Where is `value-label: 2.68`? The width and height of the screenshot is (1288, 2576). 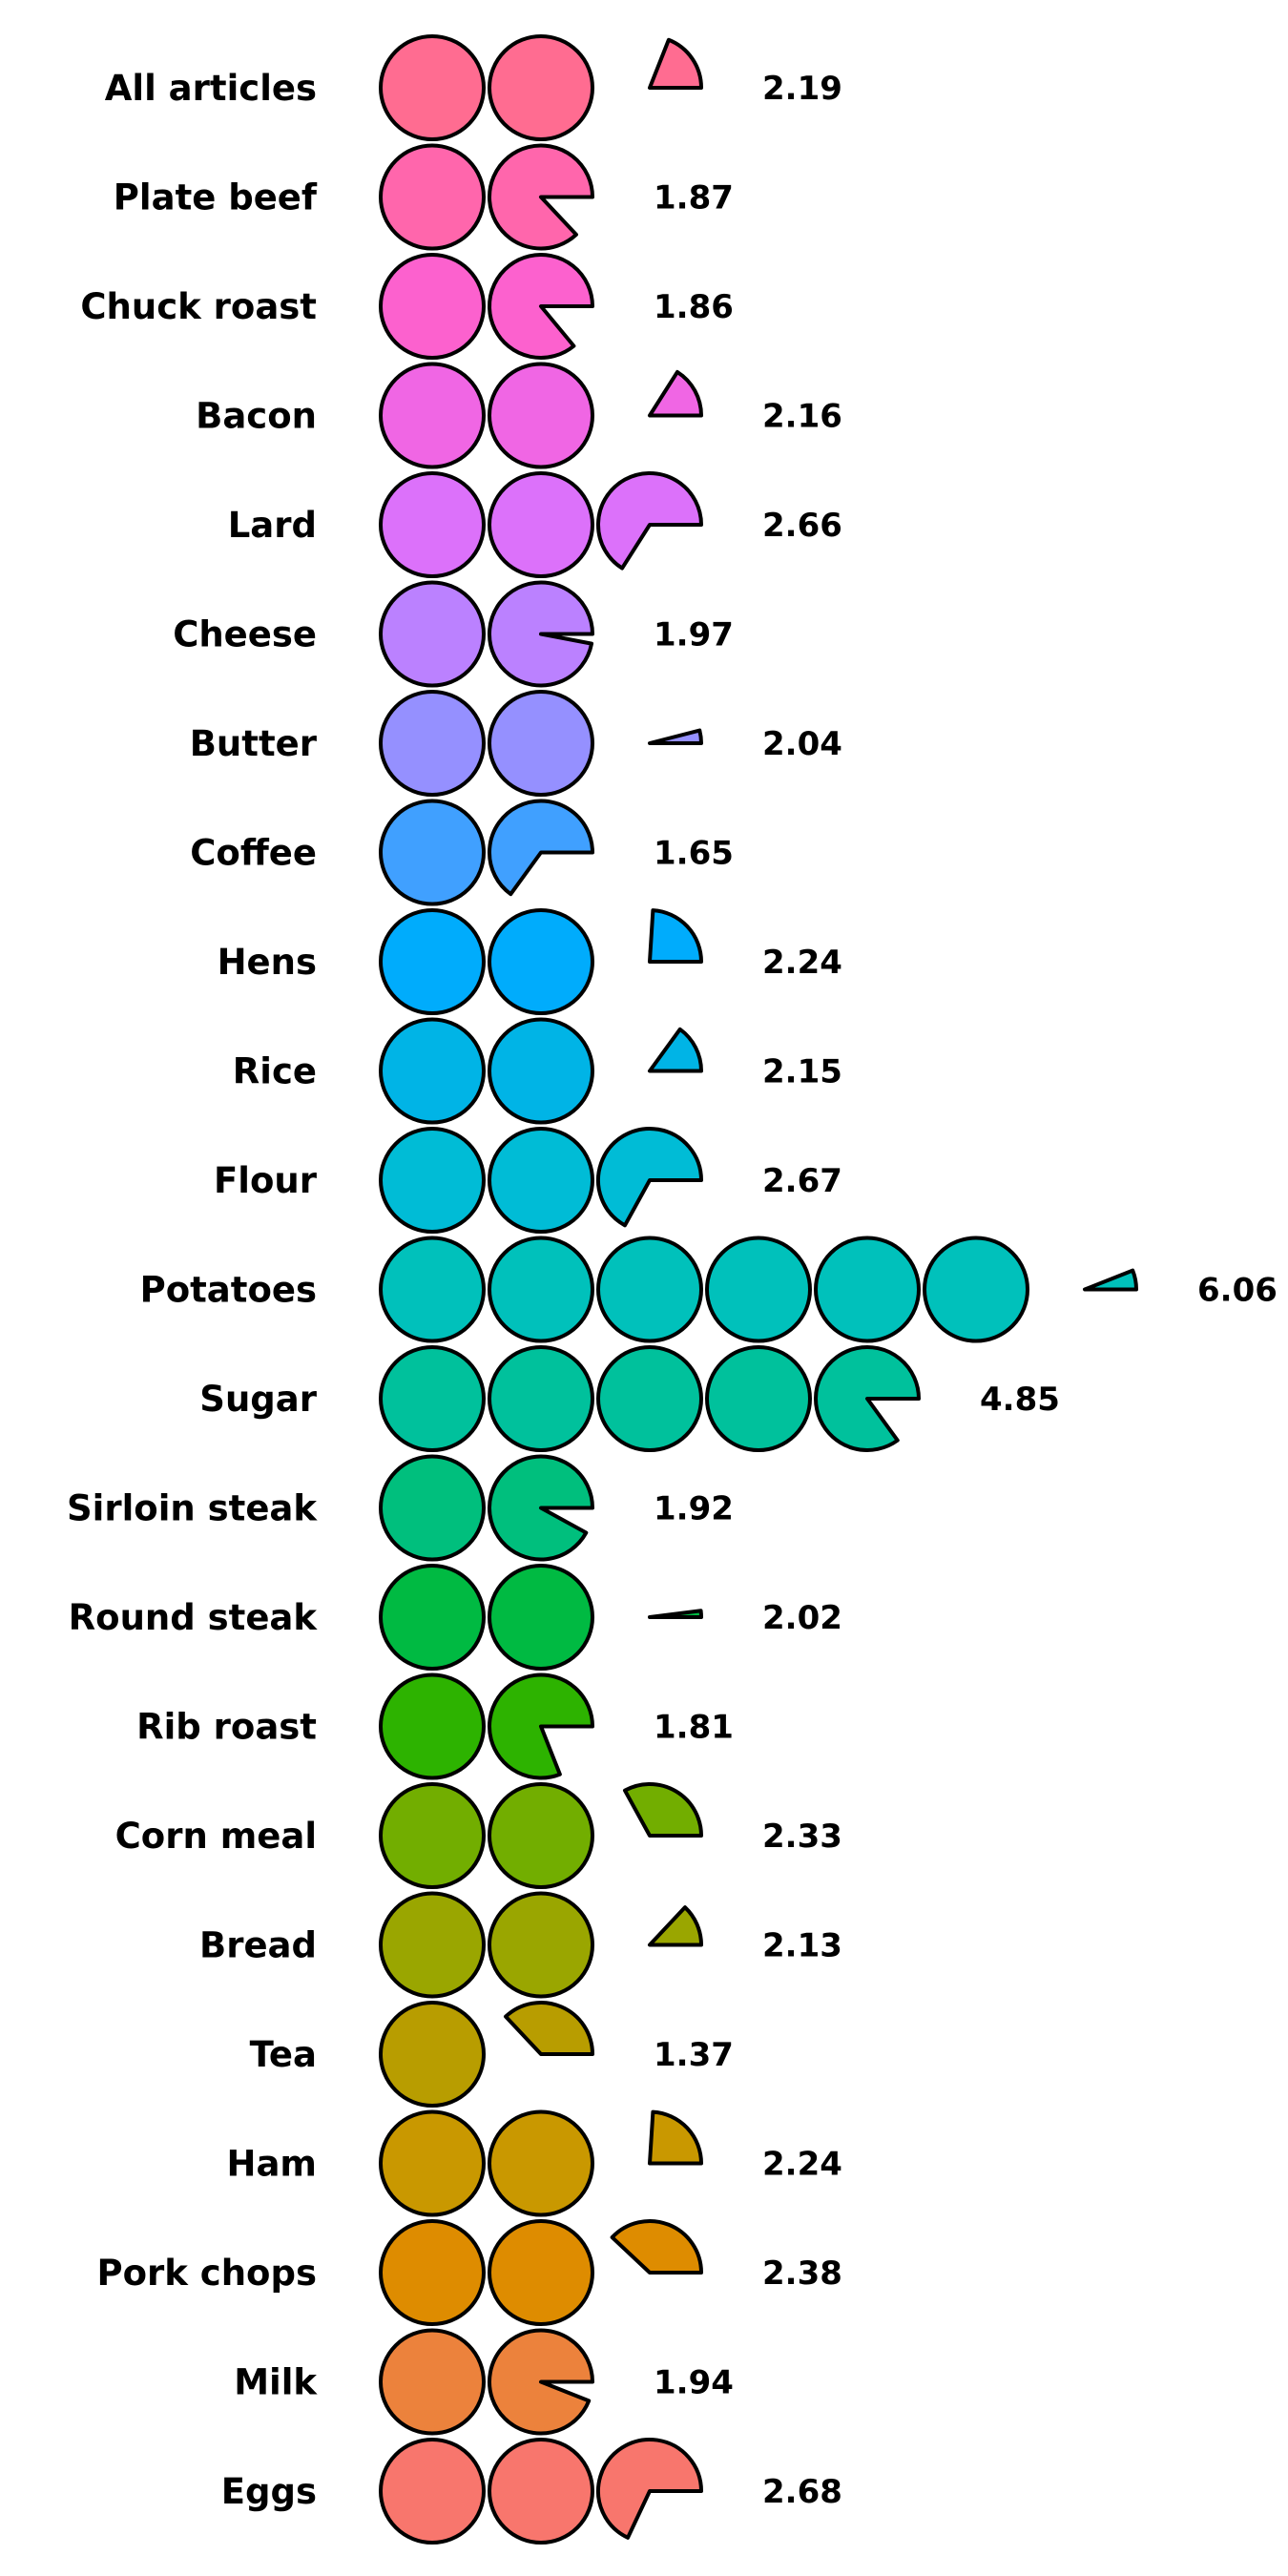
value-label: 2.68 is located at coordinates (802, 2492).